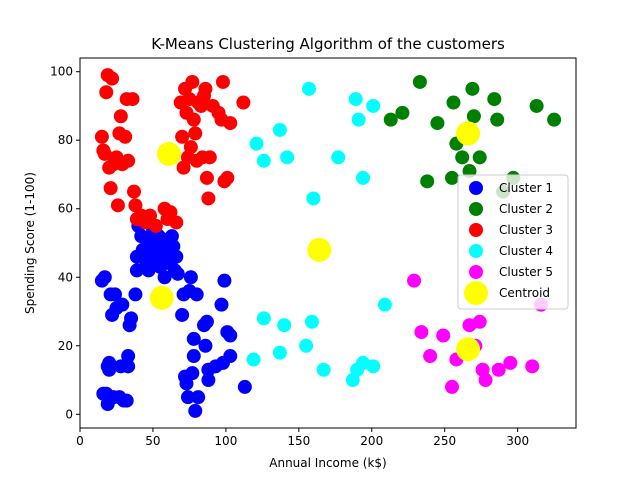 Image resolution: width=640 pixels, height=480 pixels. I want to click on x-tick-label: 50, so click(152, 441).